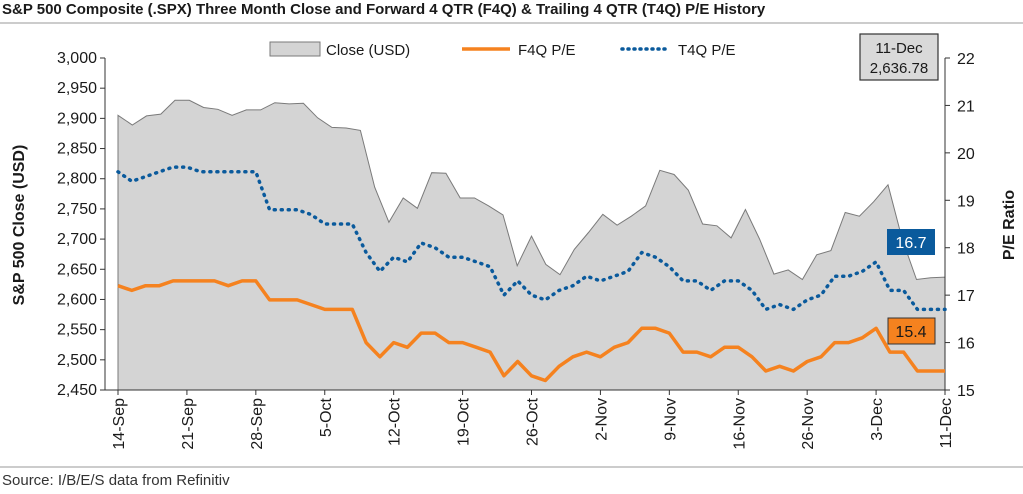 The image size is (1023, 494). Describe the element at coordinates (502, 50) in the screenshot. I see `legend: Close (USD) F4Q P/E T4Q P/E` at that location.